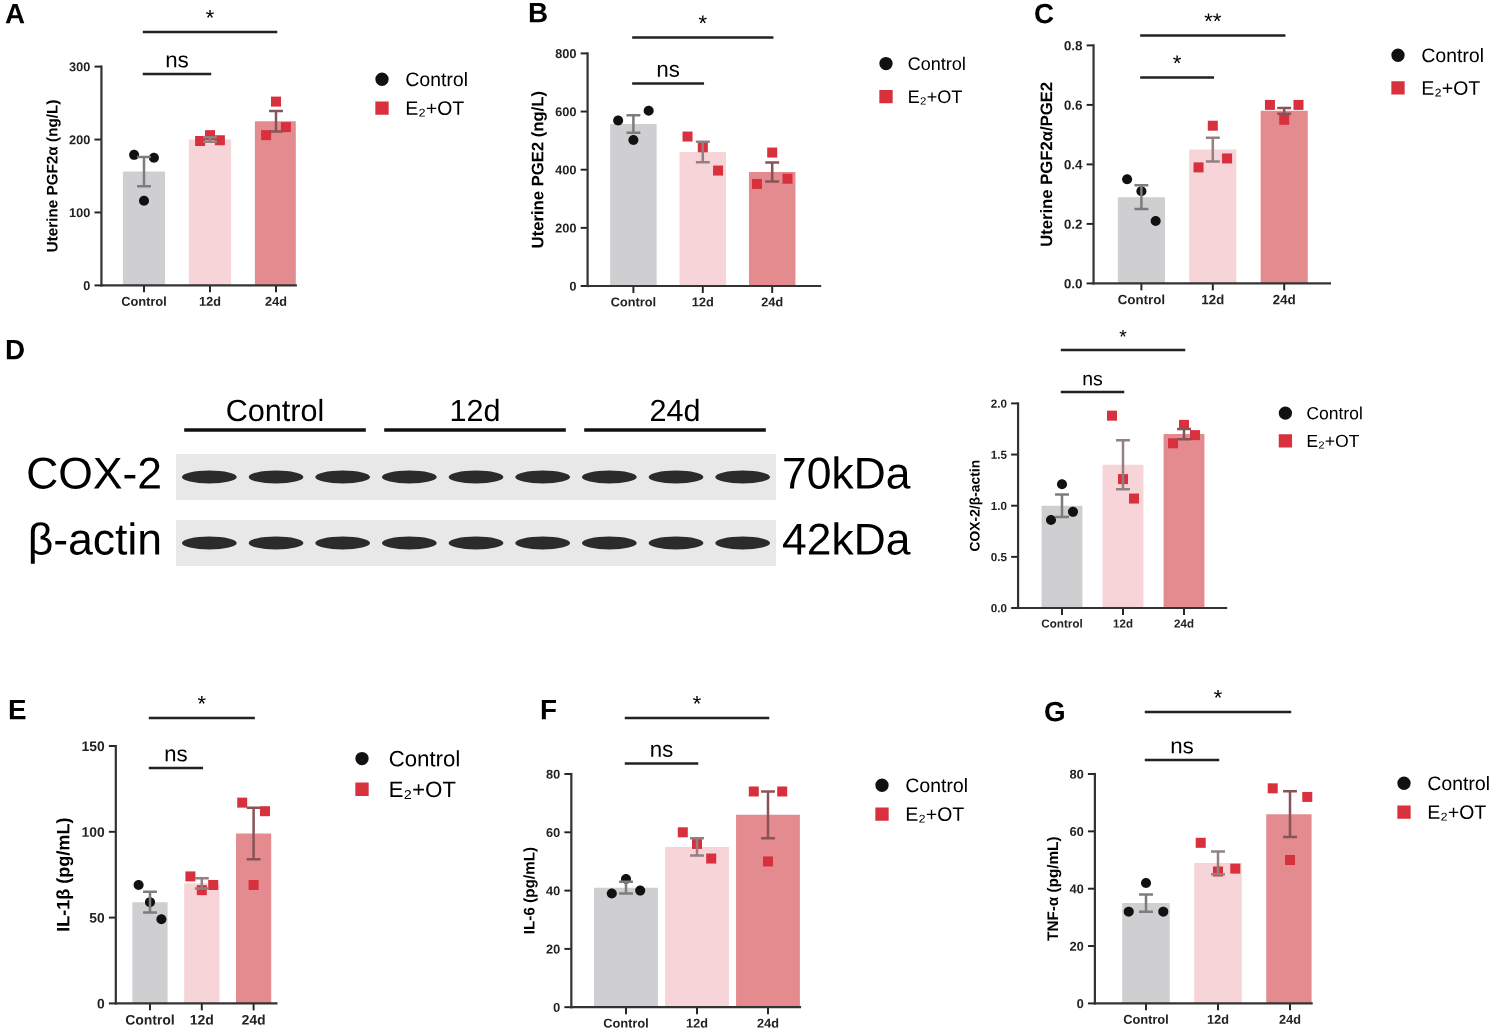 The width and height of the screenshot is (1494, 1034). I want to click on chart-title: B, so click(538, 13).